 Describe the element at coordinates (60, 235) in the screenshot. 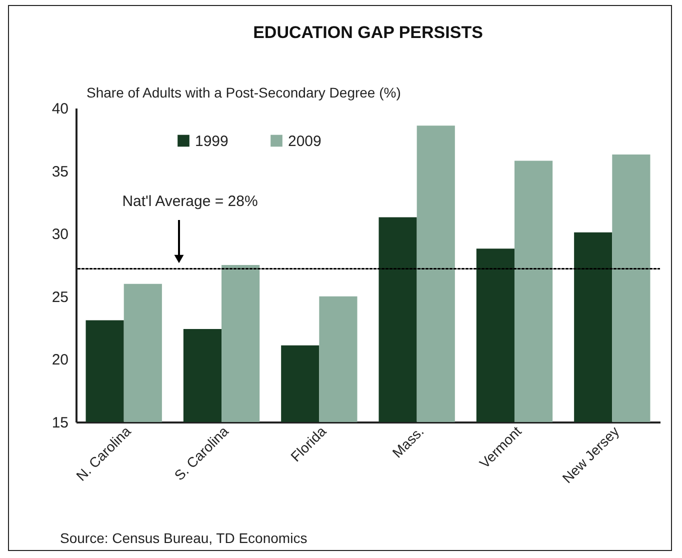

I see `y-tick-label: 30` at that location.